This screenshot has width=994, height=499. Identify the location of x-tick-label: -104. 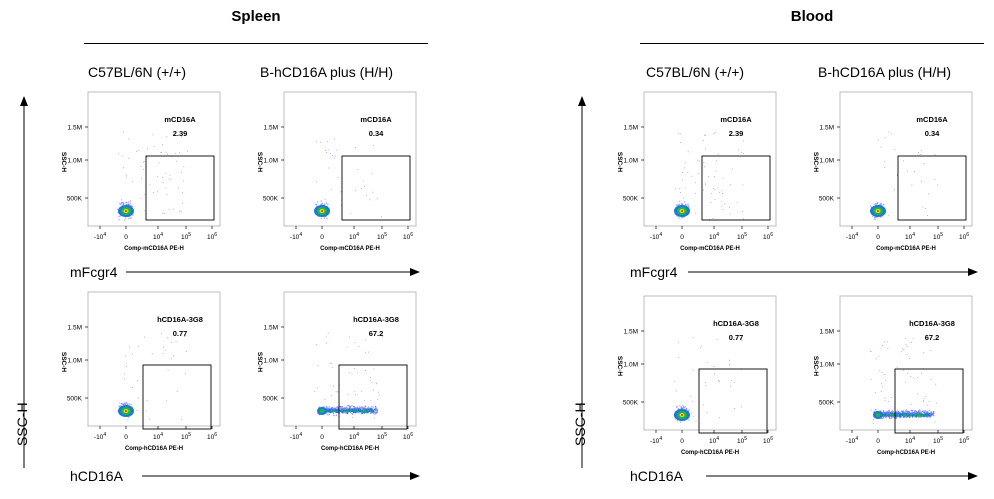
(296, 436).